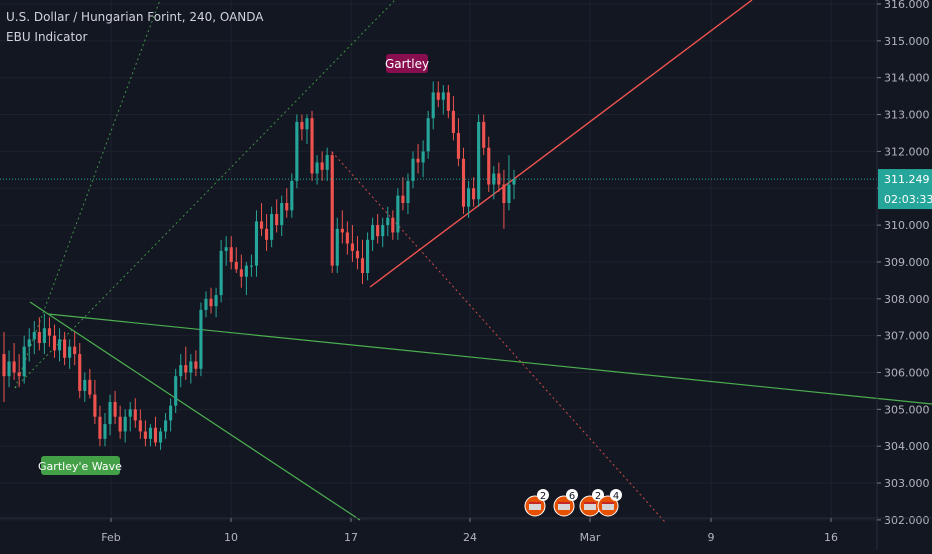  I want to click on price-tick-label: 312.000, so click(907, 151).